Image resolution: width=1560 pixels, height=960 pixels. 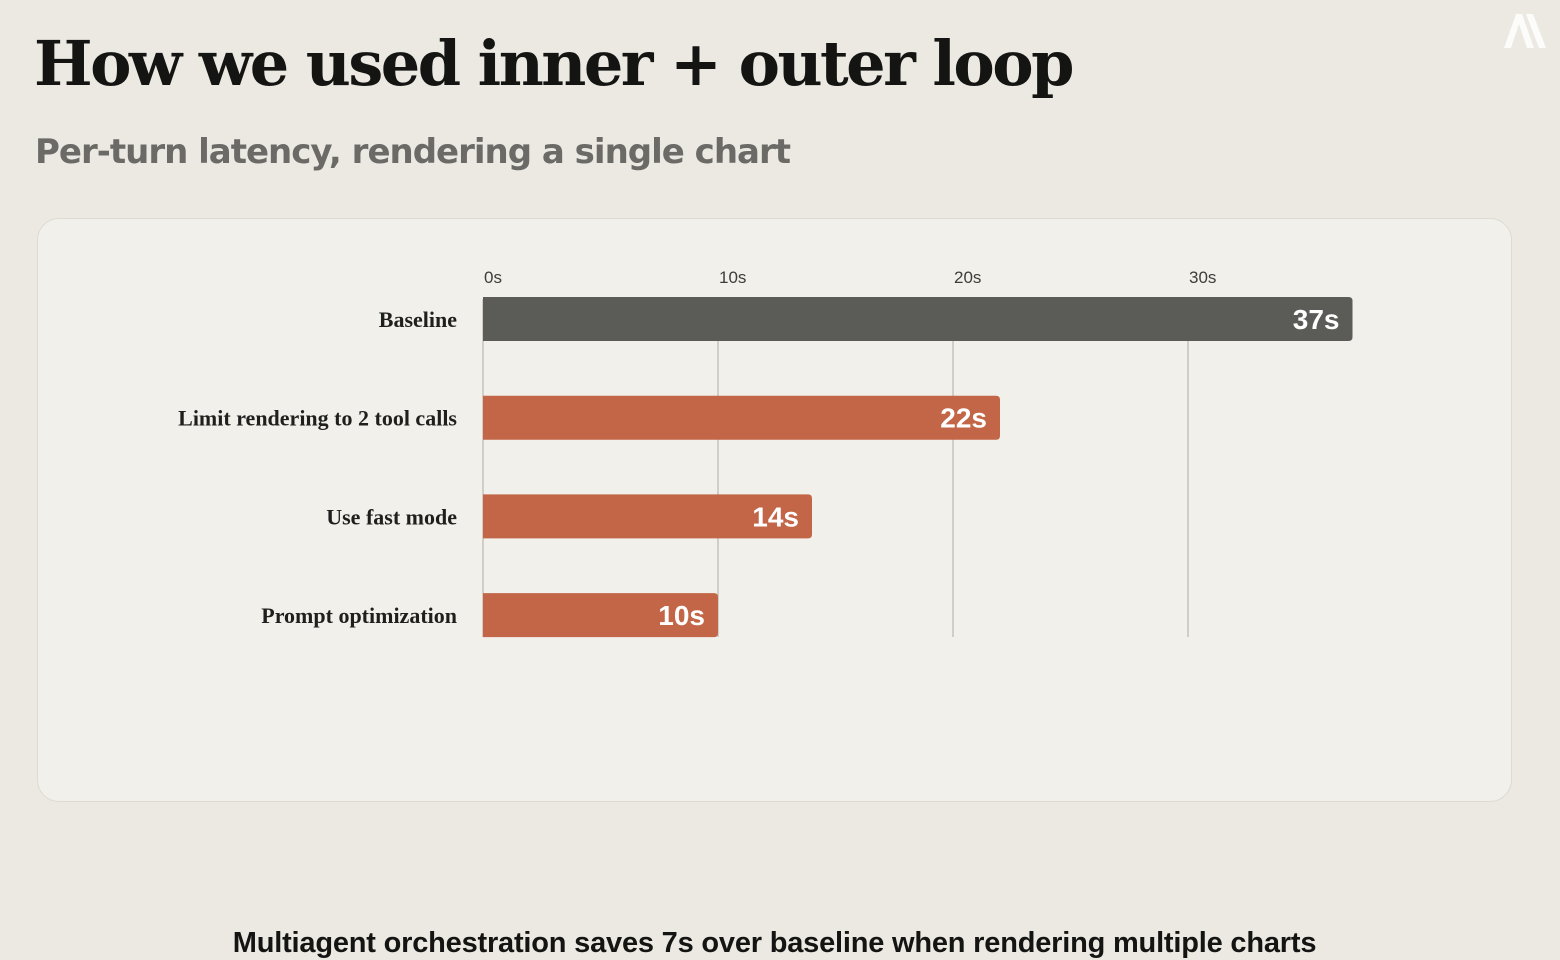 What do you see at coordinates (963, 418) in the screenshot?
I see `bar-value-label: 22s` at bounding box center [963, 418].